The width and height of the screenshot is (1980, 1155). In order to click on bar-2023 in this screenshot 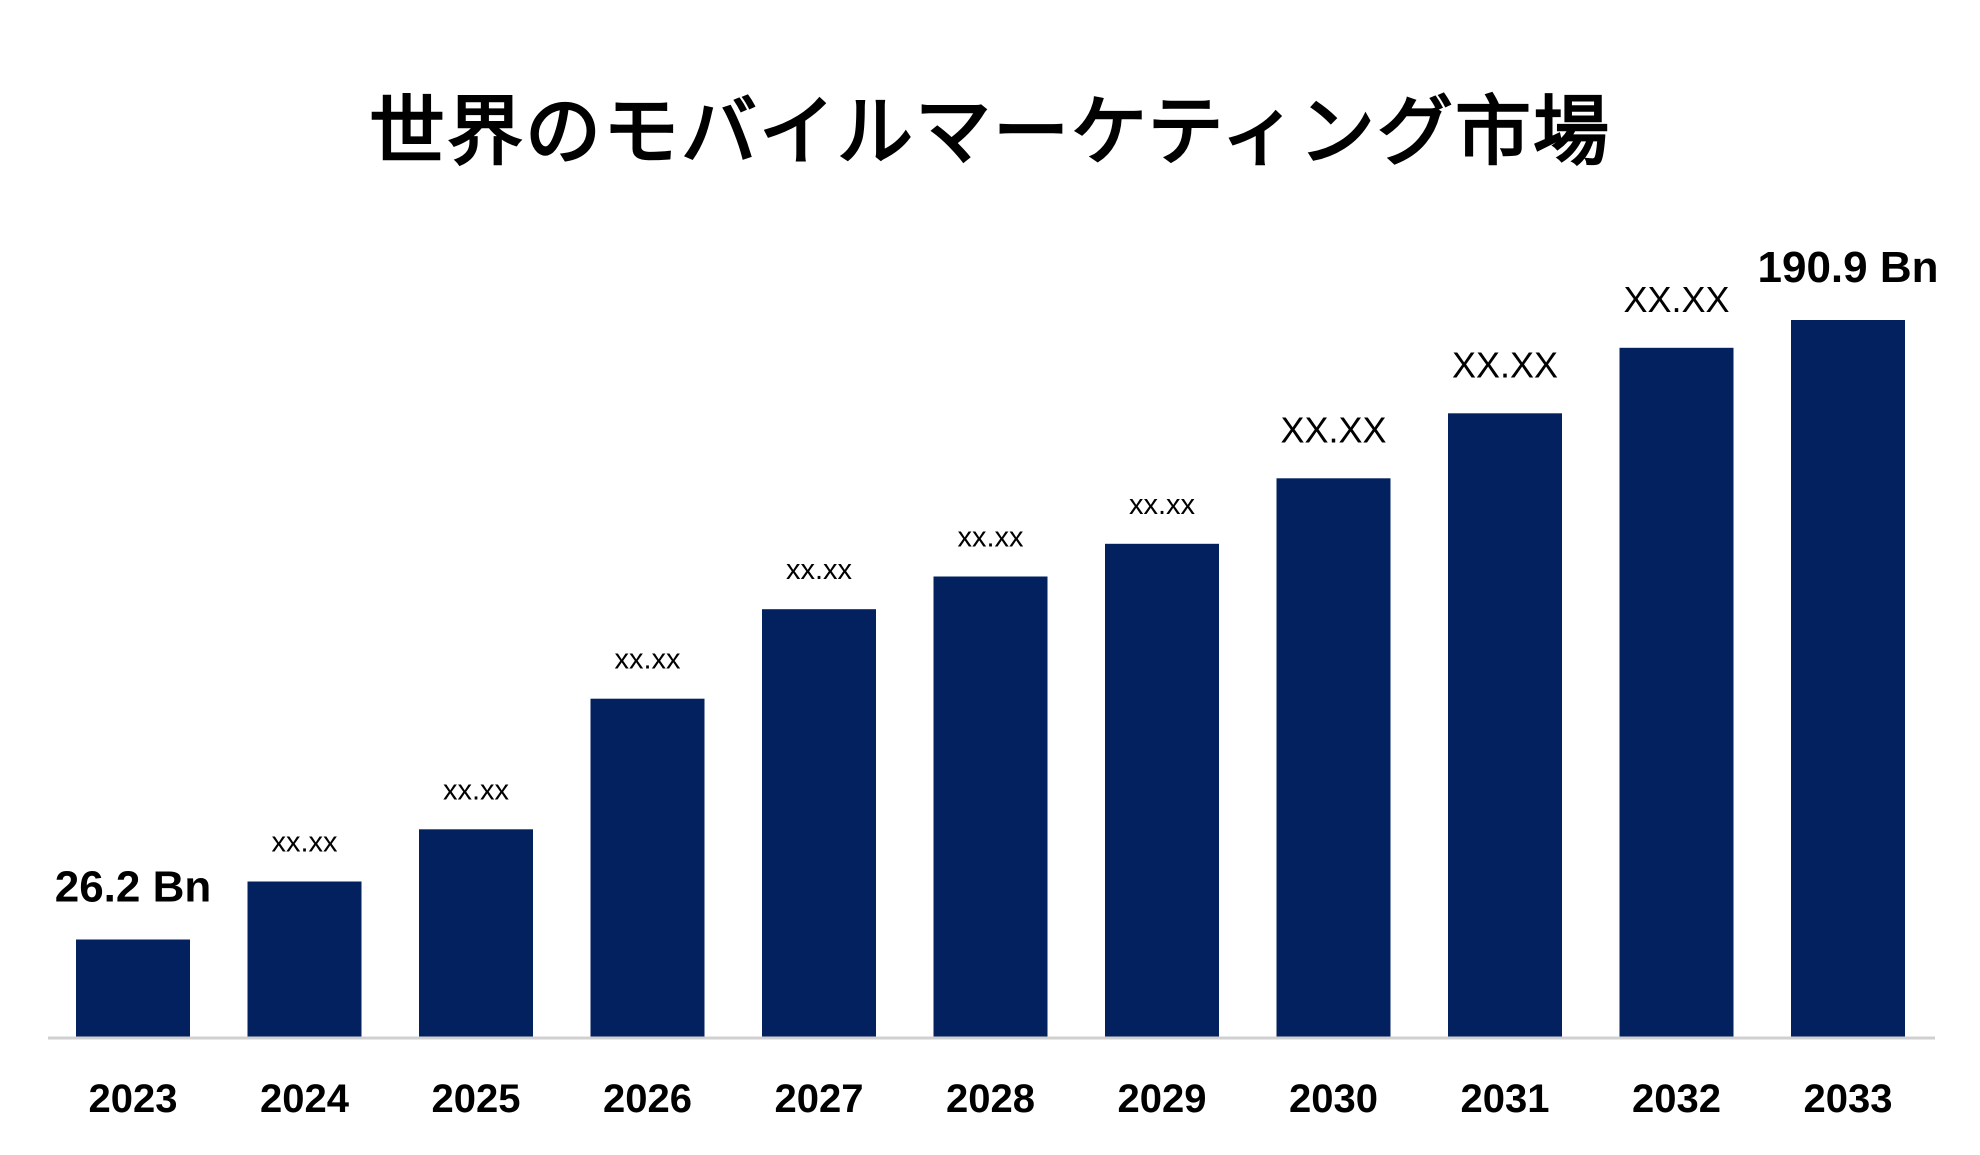, I will do `click(133, 988)`.